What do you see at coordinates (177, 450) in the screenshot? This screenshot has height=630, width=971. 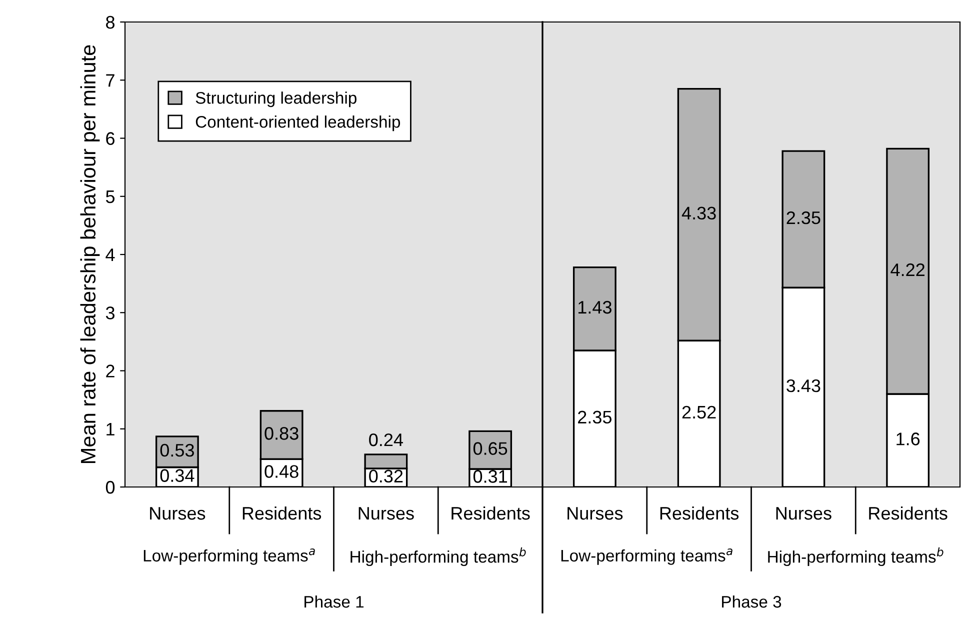 I see `data-label: 0.53` at bounding box center [177, 450].